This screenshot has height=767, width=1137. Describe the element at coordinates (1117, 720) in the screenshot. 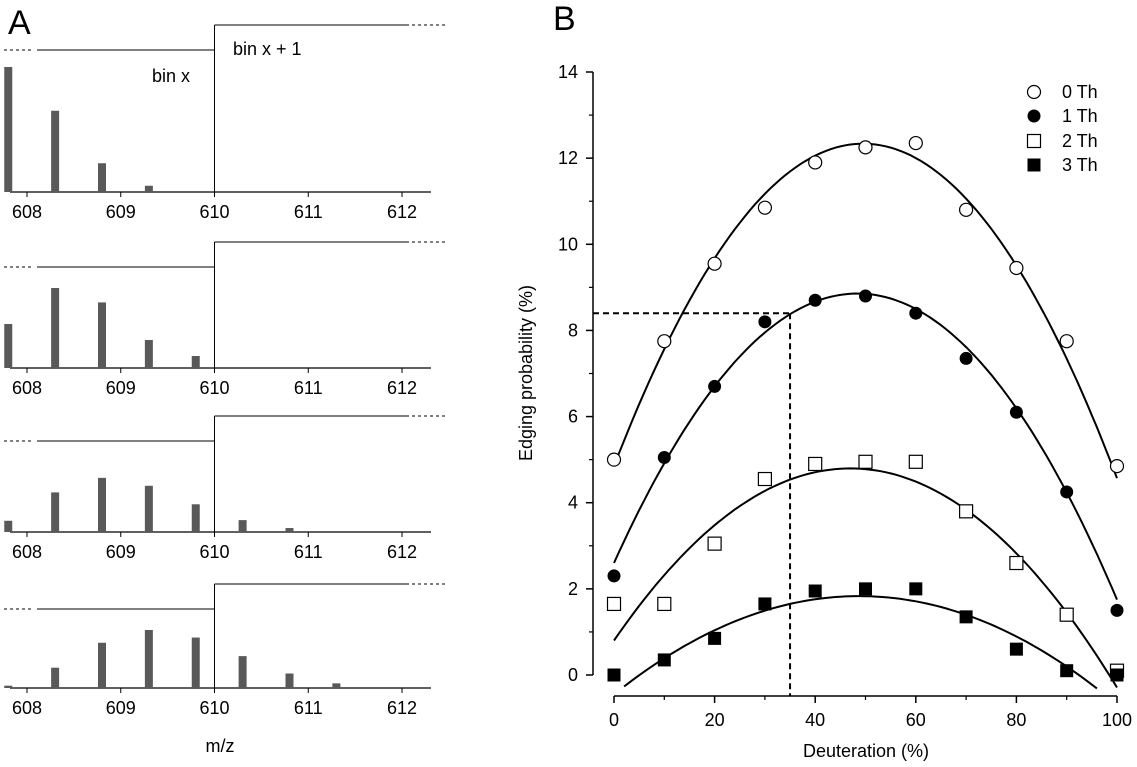

I see `x-tick-label: 100` at that location.